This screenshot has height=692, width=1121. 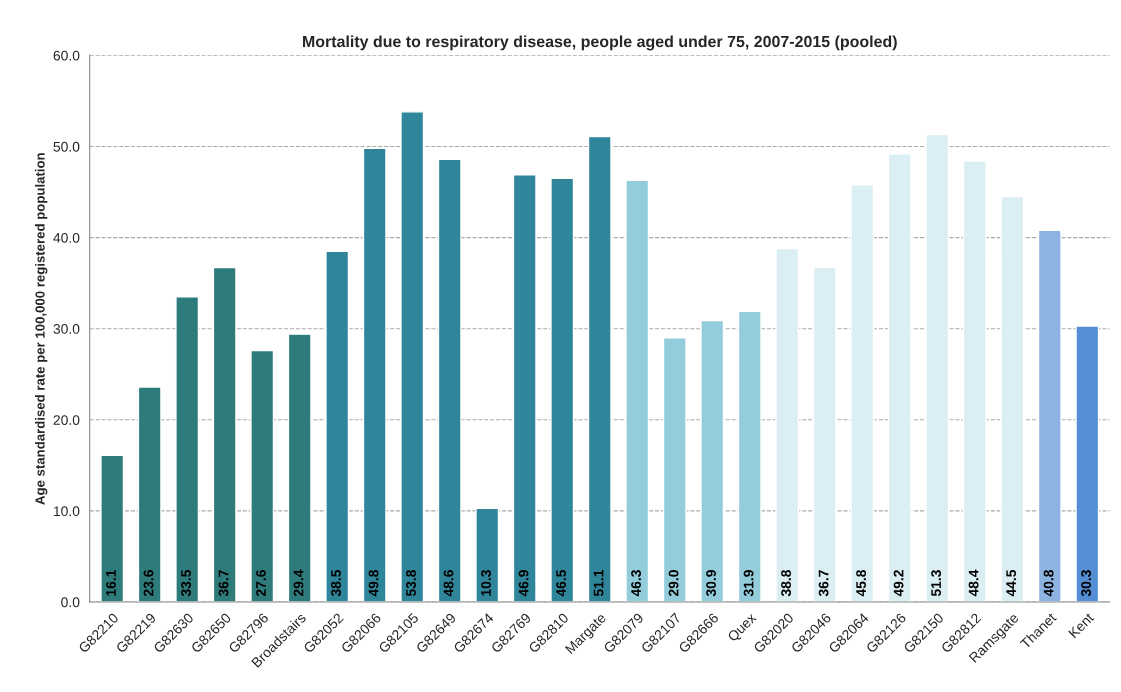 What do you see at coordinates (748, 583) in the screenshot?
I see `data-label: 31.9` at bounding box center [748, 583].